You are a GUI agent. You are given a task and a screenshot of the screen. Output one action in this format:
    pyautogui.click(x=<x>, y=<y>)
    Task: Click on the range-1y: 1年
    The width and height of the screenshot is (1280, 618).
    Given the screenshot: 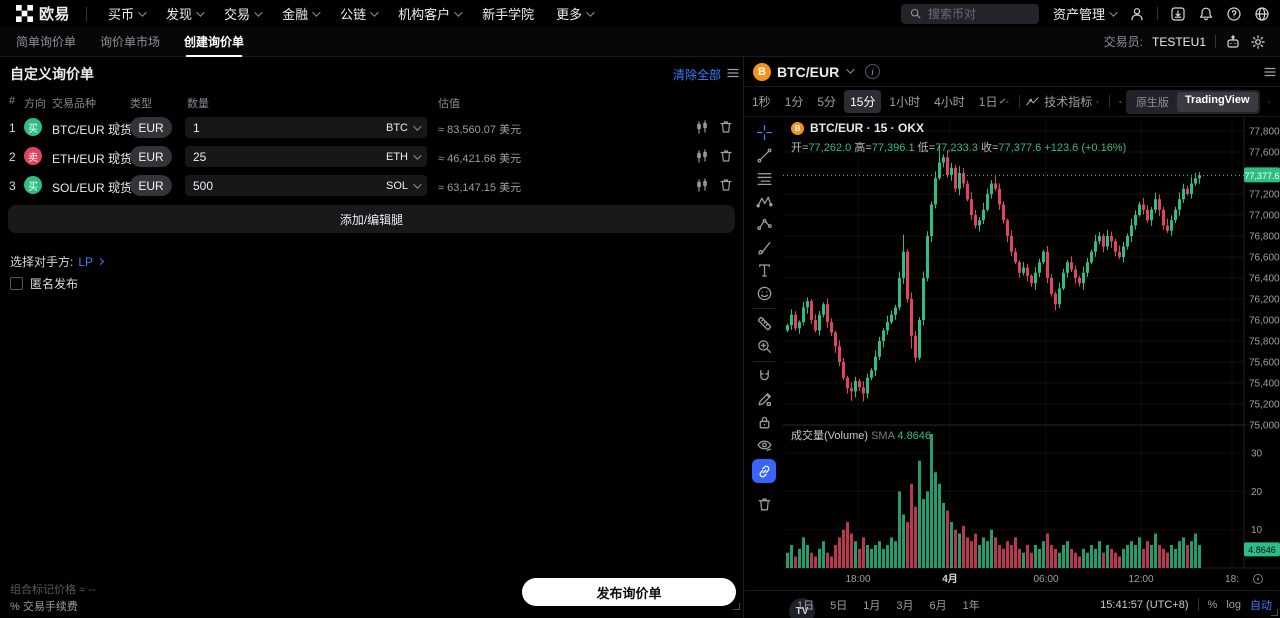 What is the action you would take?
    pyautogui.click(x=971, y=605)
    